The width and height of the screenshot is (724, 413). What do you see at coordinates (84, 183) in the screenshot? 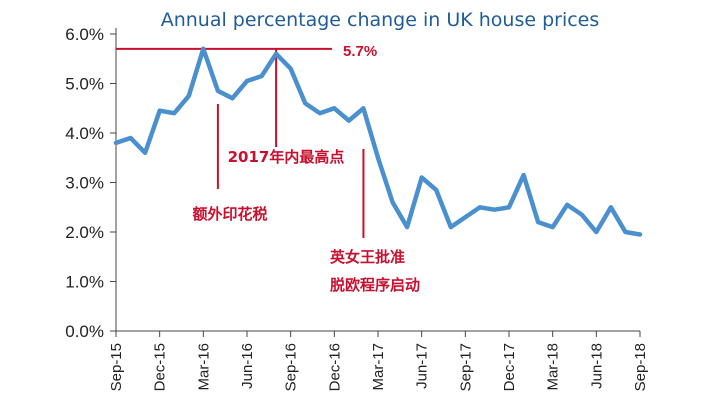
I see `y-tick-label: 3.0%` at bounding box center [84, 183].